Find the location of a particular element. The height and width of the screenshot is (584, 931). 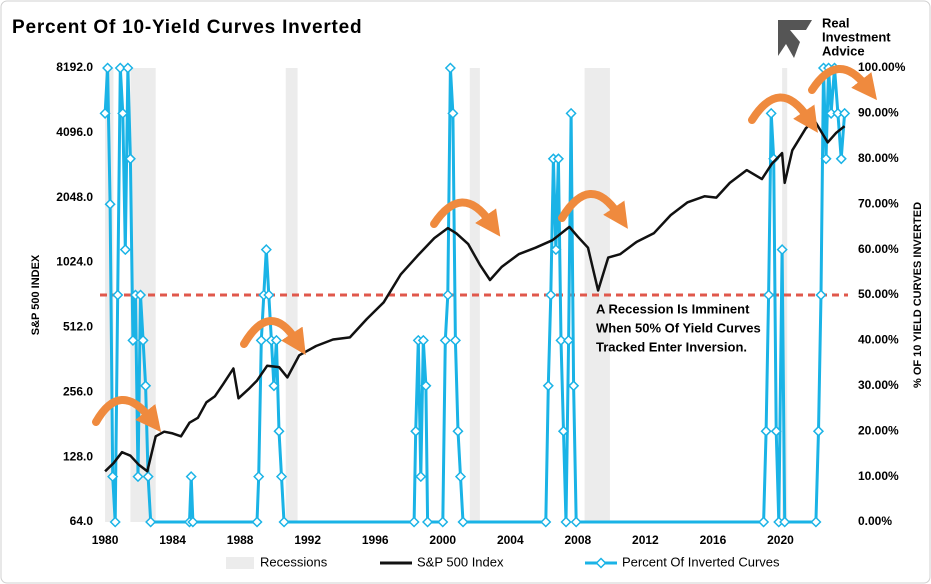

y-tick-label: 2048.0 is located at coordinates (74, 197).